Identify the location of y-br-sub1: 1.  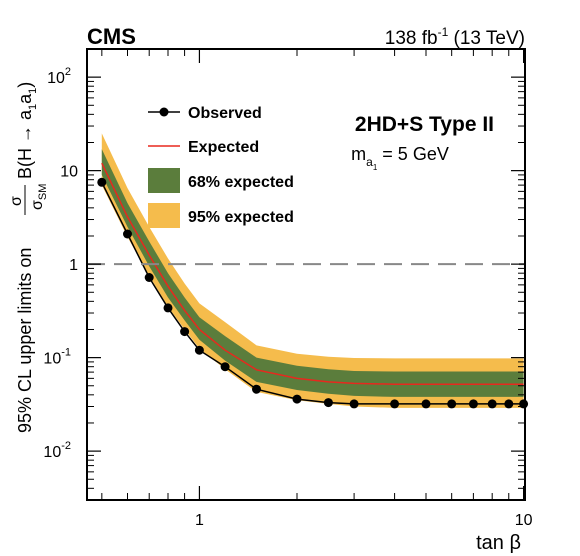
(33, 107).